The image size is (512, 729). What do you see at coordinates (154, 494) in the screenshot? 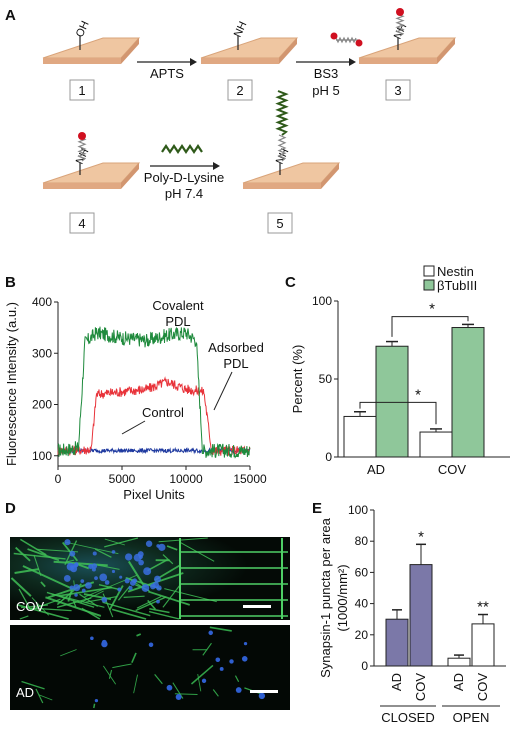
I see `x-axis-title: Pixel Units` at bounding box center [154, 494].